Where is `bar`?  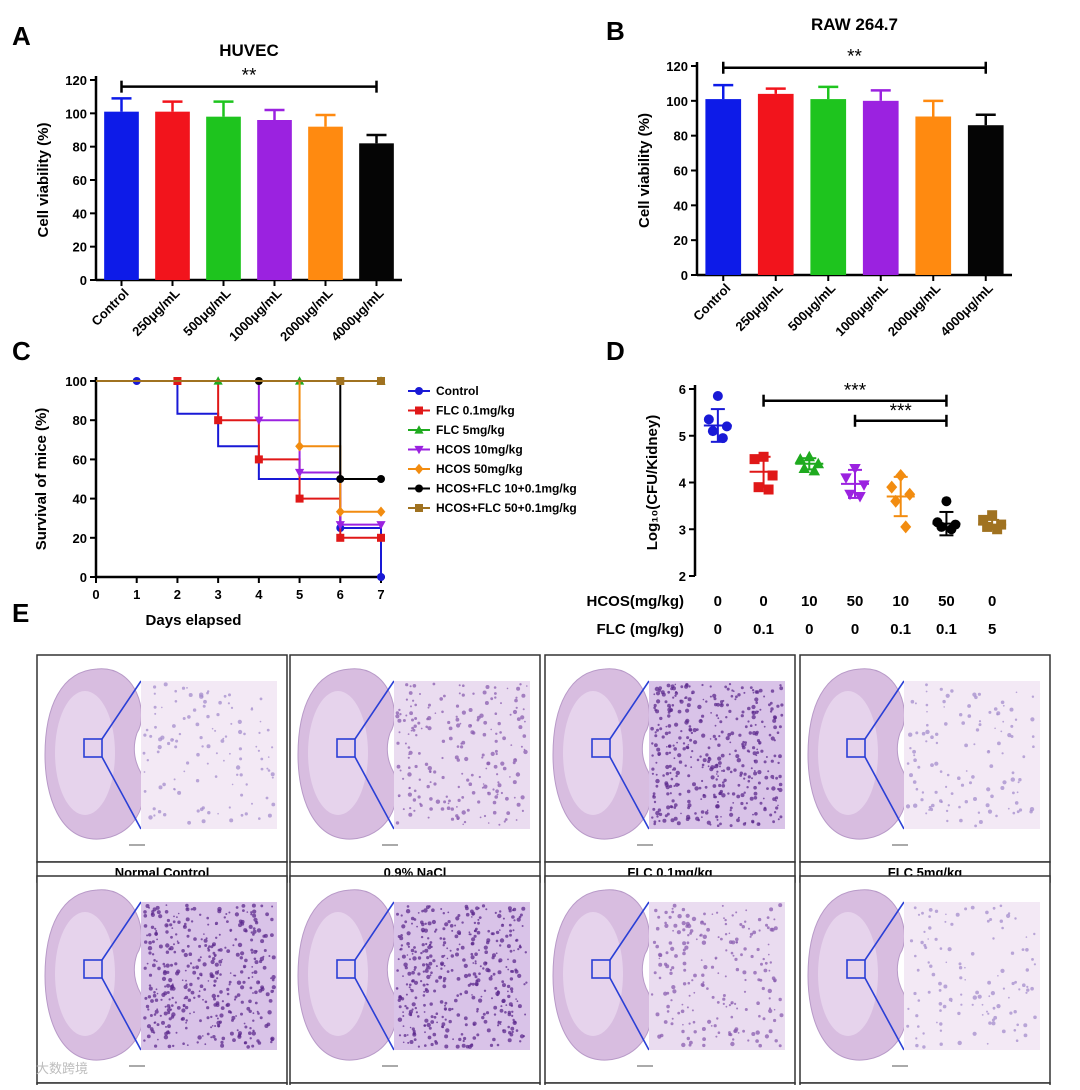
bar is located at coordinates (121, 196).